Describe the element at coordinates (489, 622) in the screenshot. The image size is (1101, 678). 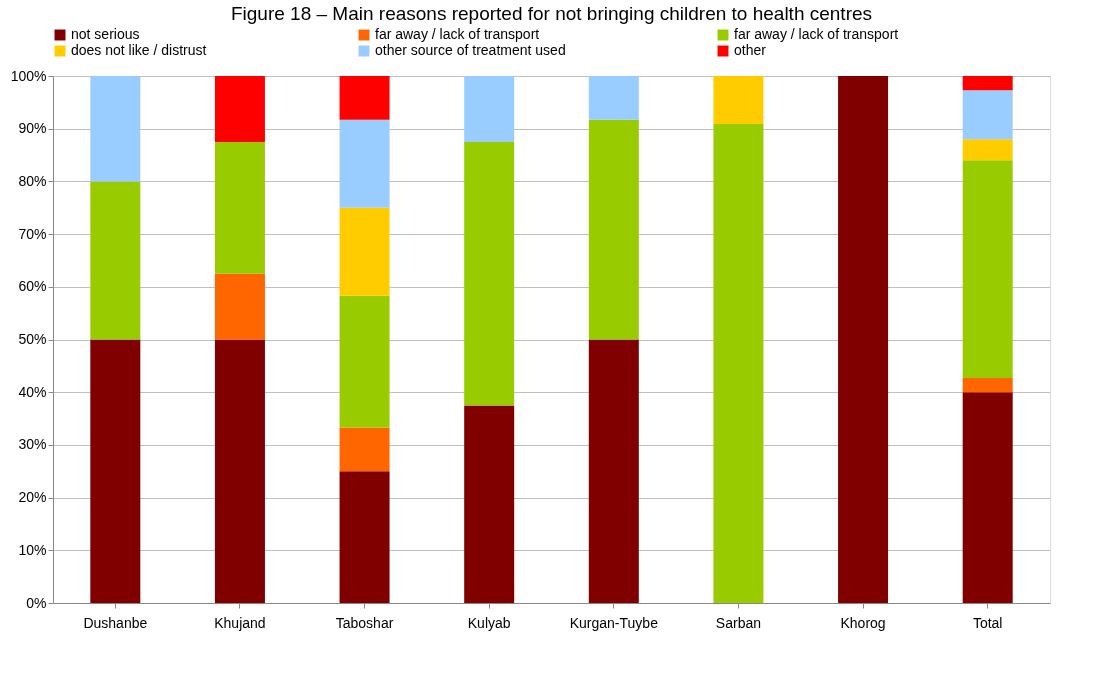
I see `x-tick-label: Kulyab` at that location.